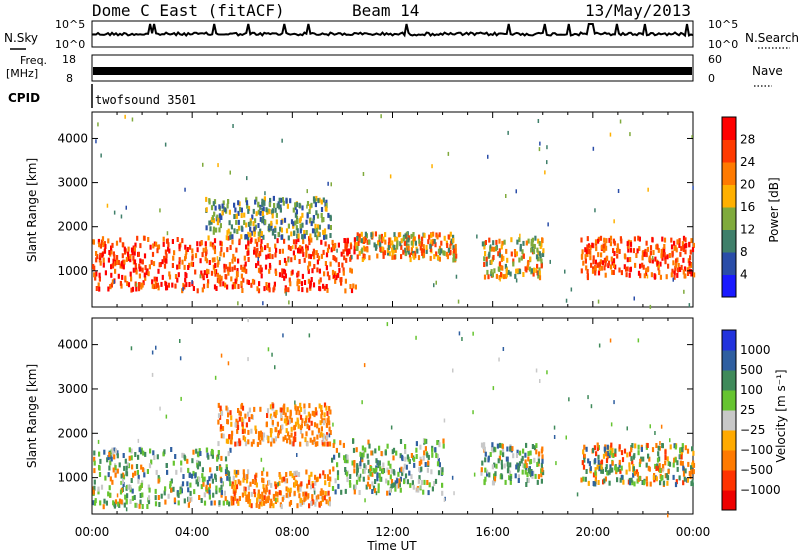  What do you see at coordinates (391, 546) in the screenshot?
I see `time-axis-label: Time UT` at bounding box center [391, 546].